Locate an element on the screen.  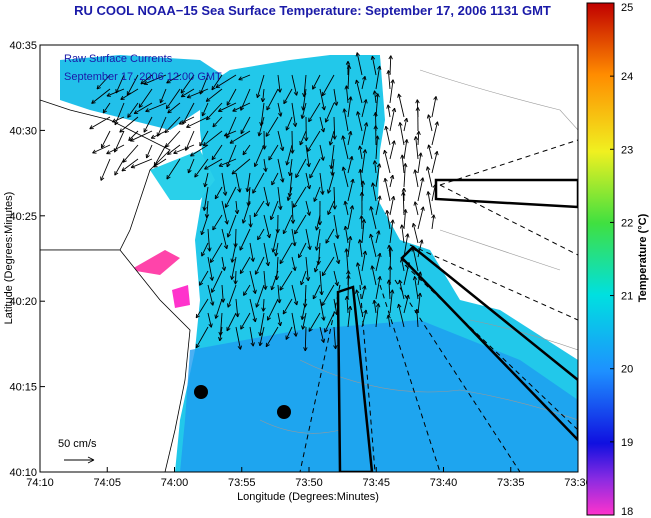
y-axis-ticks: 40:35 40:30 40:25 40:20 40:15 40:10 is located at coordinates (27, 259).